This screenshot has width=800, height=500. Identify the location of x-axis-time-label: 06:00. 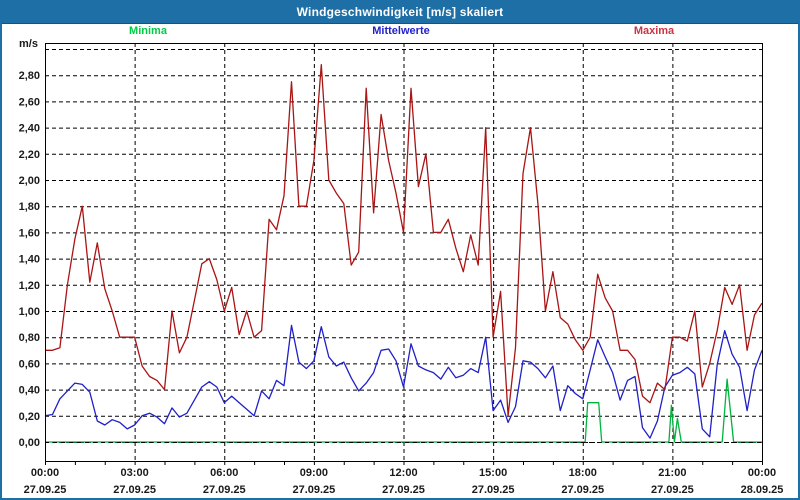
(224, 473).